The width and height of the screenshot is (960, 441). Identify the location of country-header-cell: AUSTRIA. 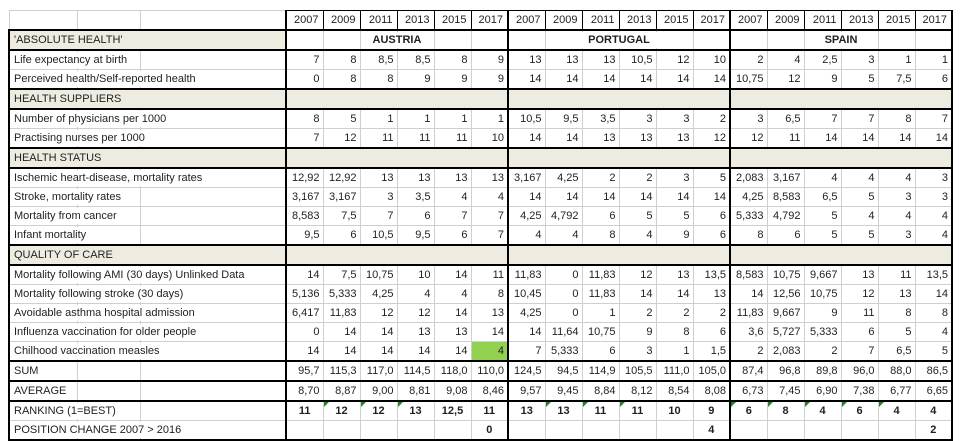
(397, 40).